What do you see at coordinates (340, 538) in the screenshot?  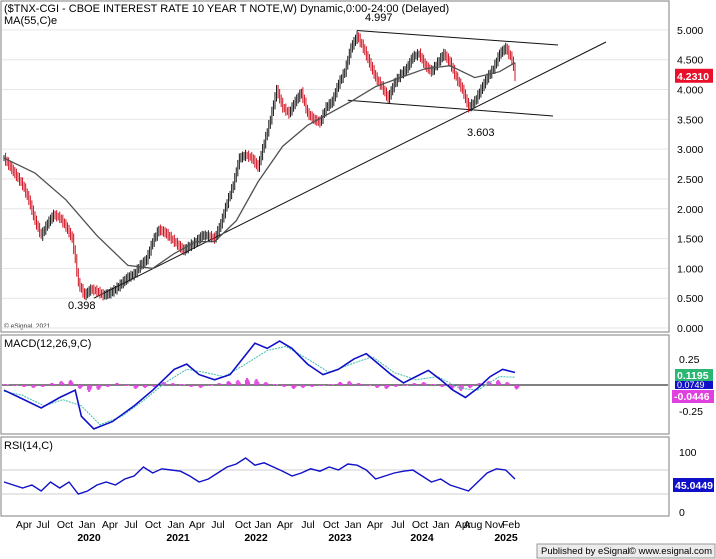 I see `x-year-label: 2023` at bounding box center [340, 538].